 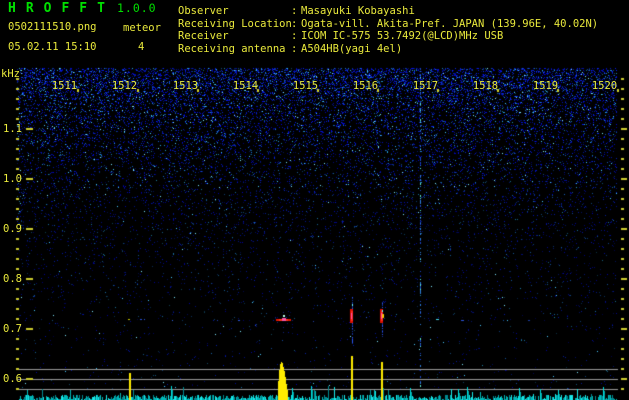 What do you see at coordinates (245, 86) in the screenshot?
I see `time-tick-label: 1514` at bounding box center [245, 86].